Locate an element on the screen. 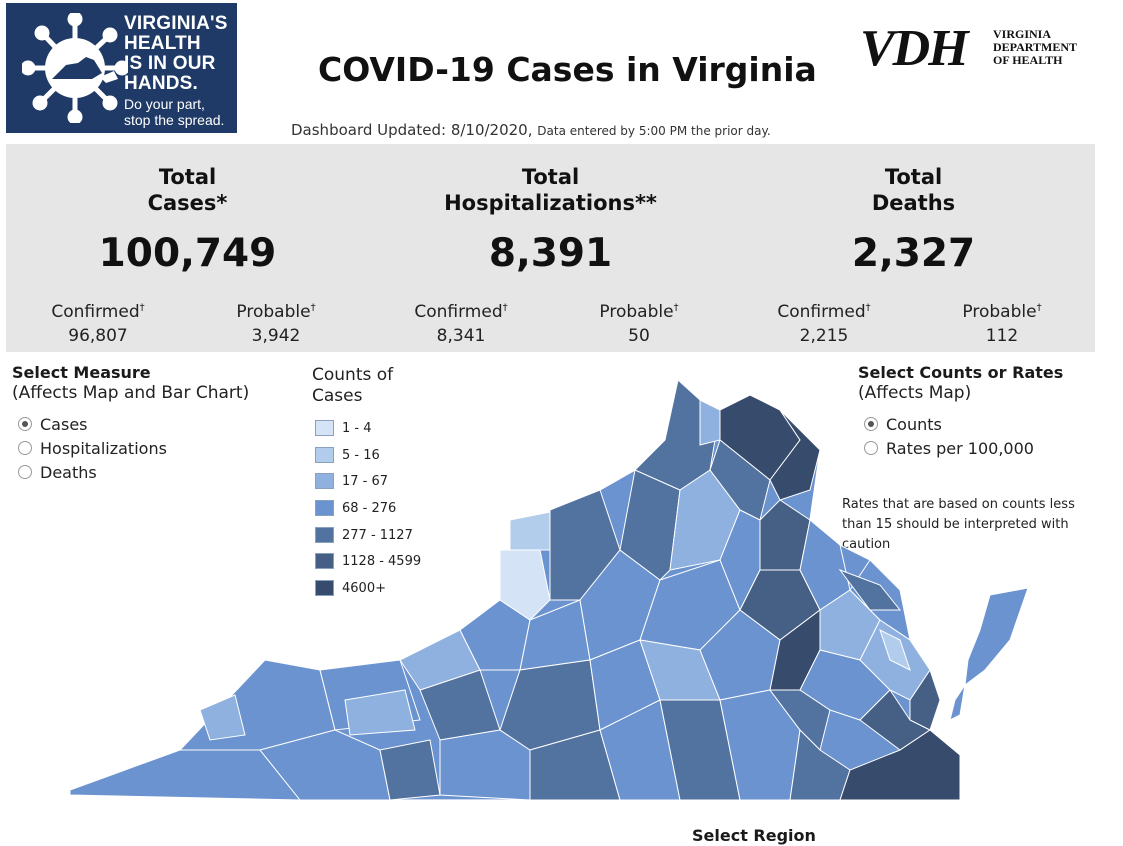 This screenshot has width=1123, height=846. vdh-logo-mark: VDH is located at coordinates (914, 48).